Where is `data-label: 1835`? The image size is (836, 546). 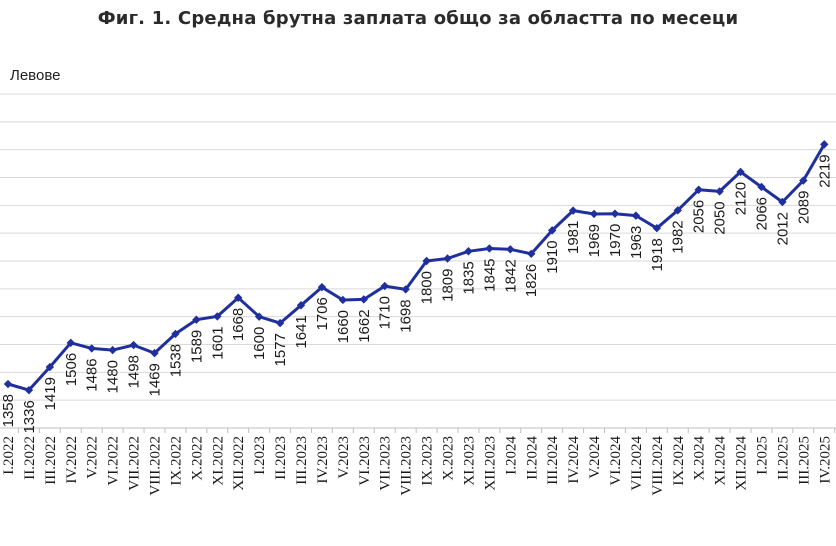
data-label: 1835 is located at coordinates (468, 277).